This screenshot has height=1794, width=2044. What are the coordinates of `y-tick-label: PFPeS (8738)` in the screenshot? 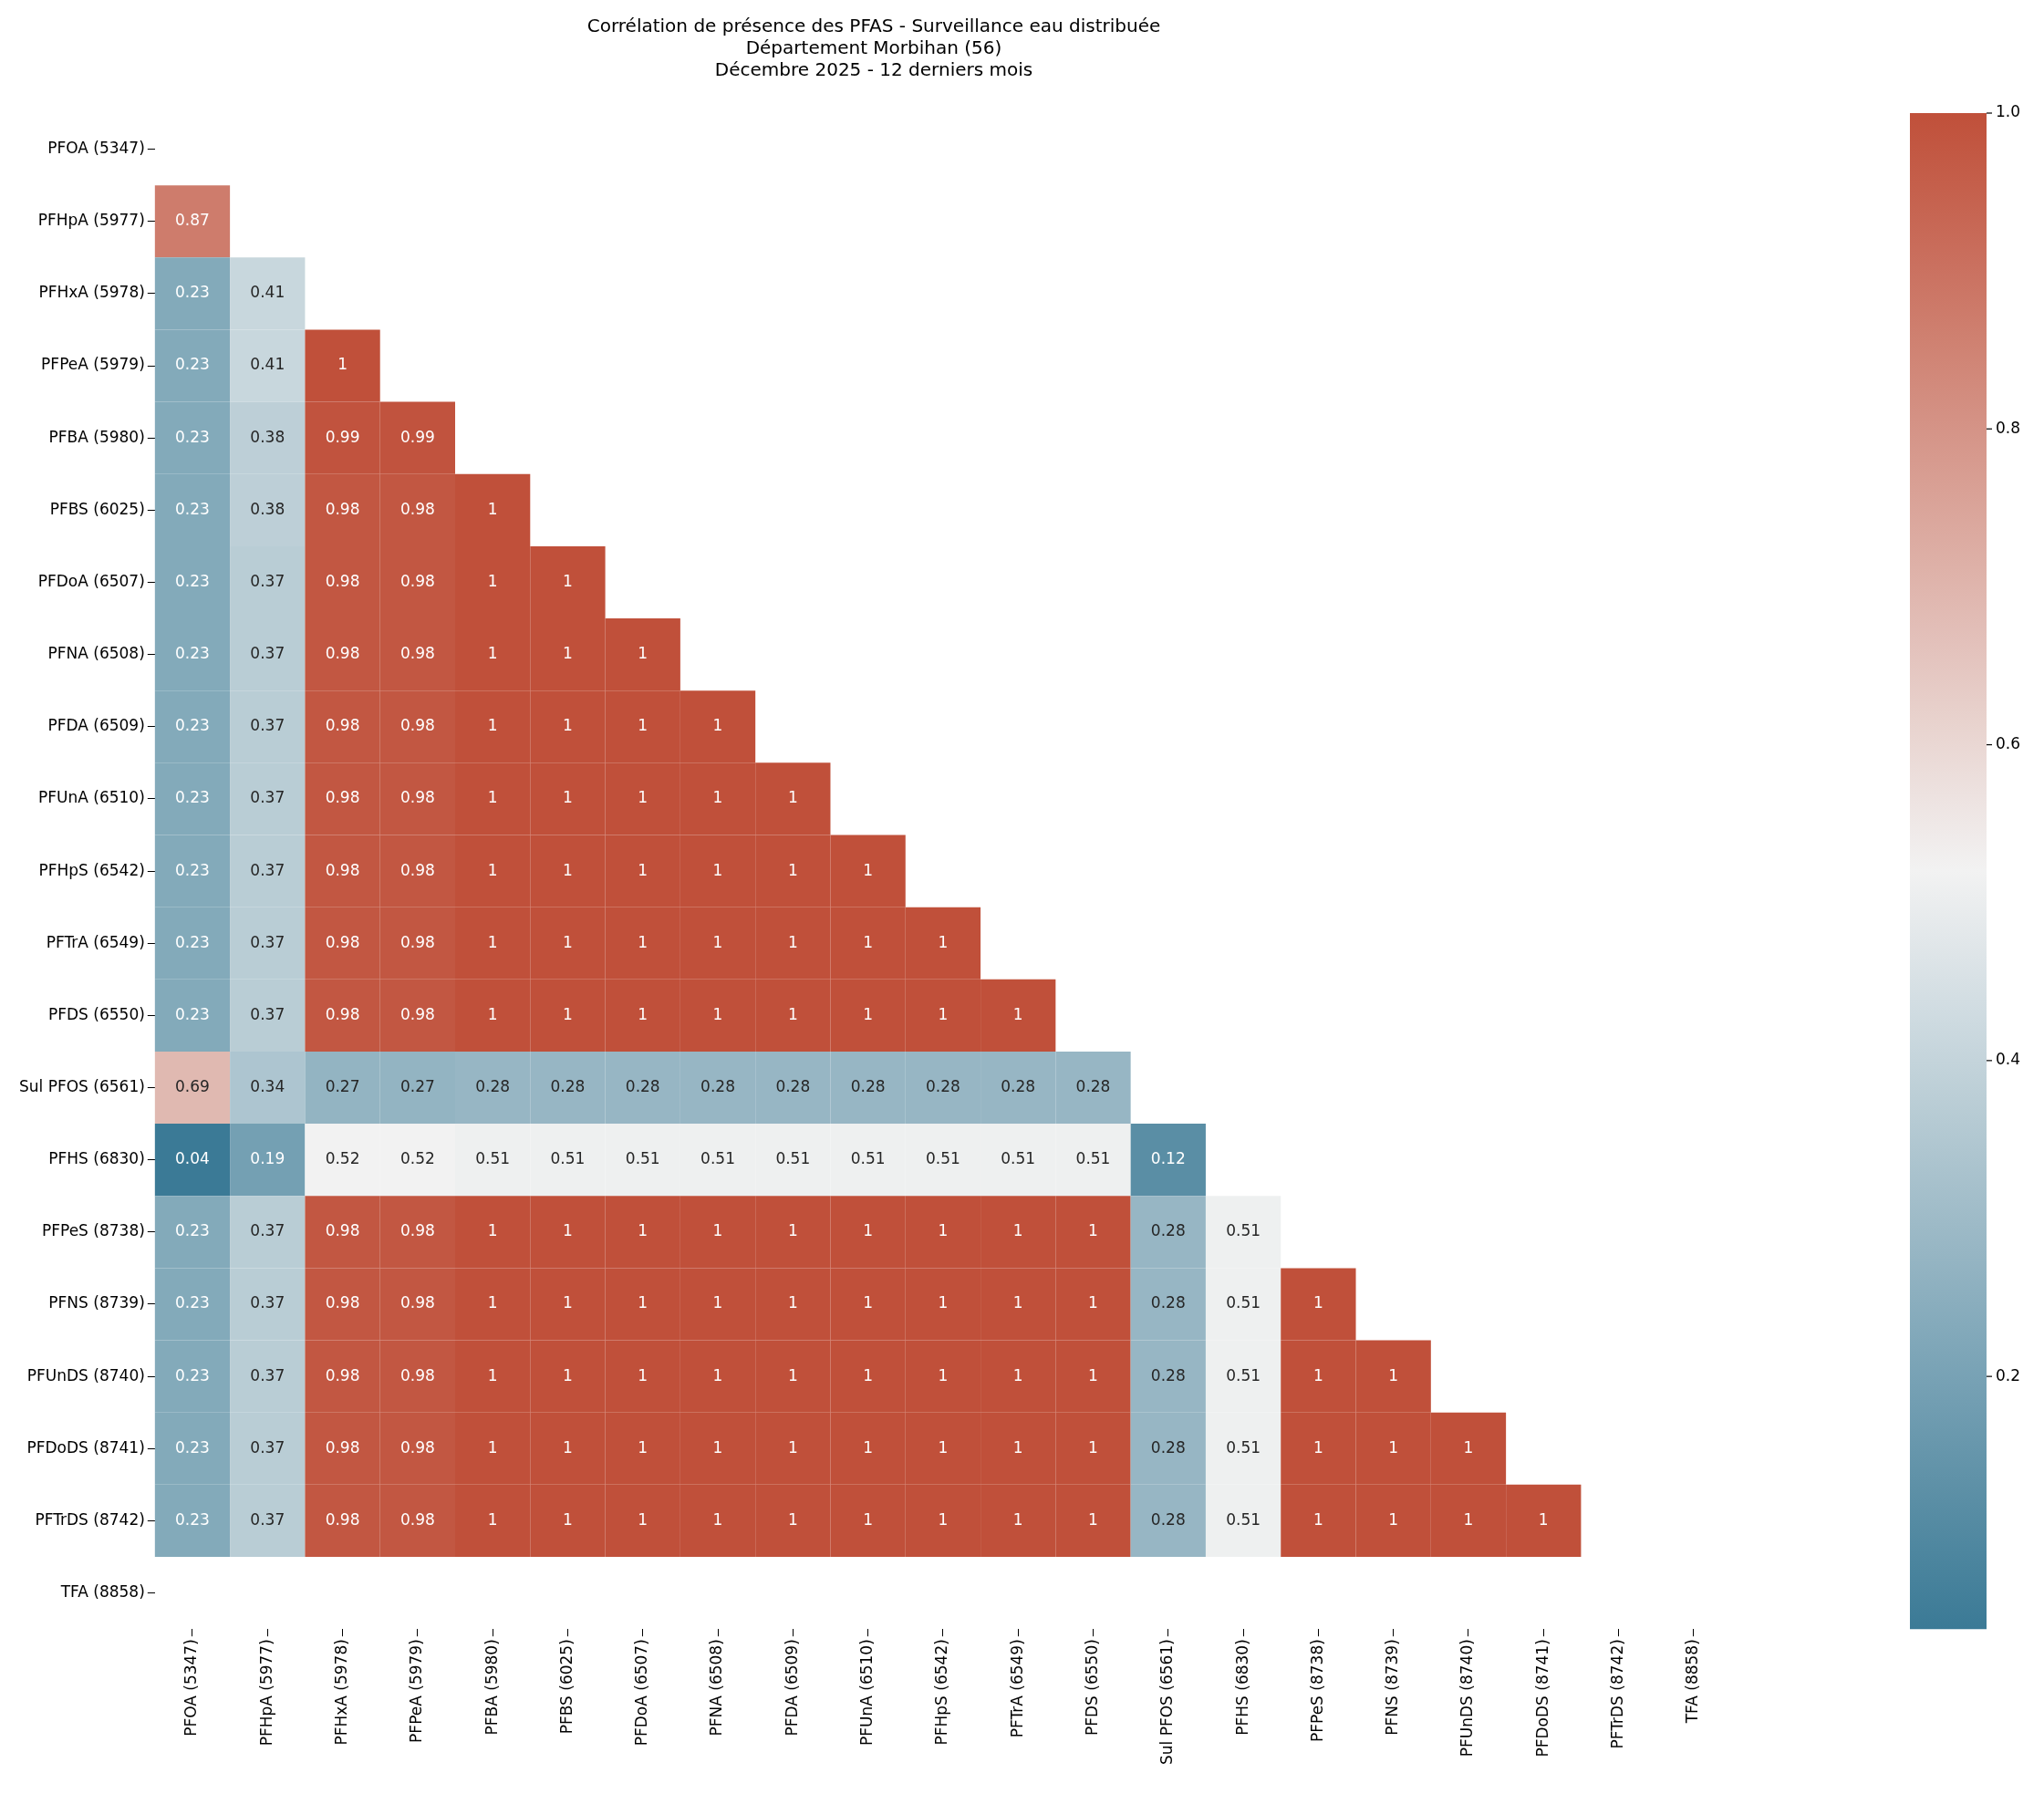 It's located at (93, 1230).